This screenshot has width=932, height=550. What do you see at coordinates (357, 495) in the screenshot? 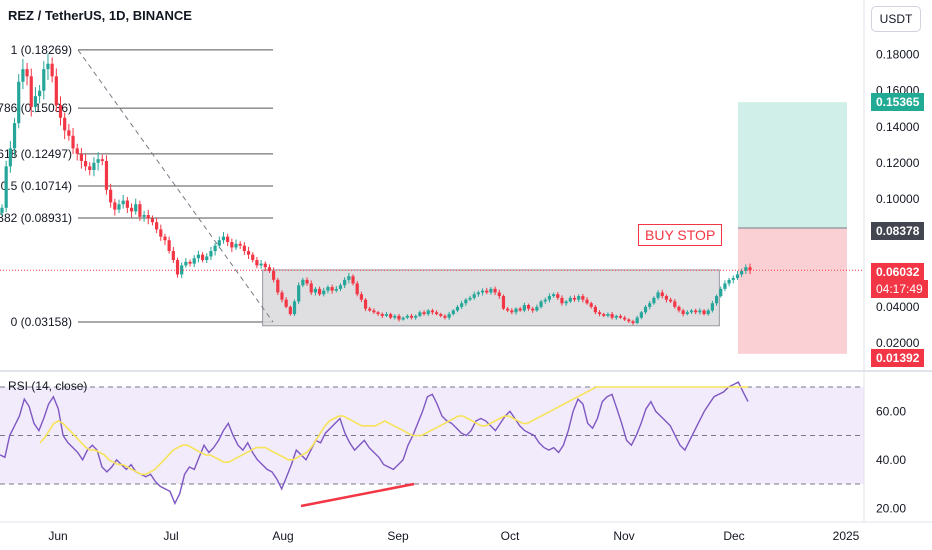
I see `rsi-divergence-line` at bounding box center [357, 495].